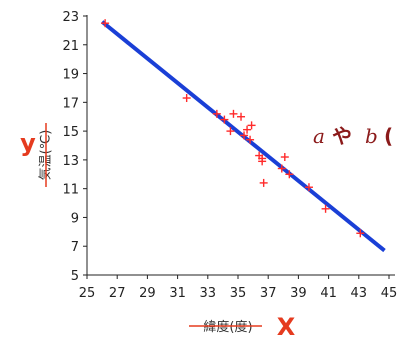 The width and height of the screenshot is (398, 337). What do you see at coordinates (388, 136) in the screenshot?
I see `annotation-paren: (` at bounding box center [388, 136].